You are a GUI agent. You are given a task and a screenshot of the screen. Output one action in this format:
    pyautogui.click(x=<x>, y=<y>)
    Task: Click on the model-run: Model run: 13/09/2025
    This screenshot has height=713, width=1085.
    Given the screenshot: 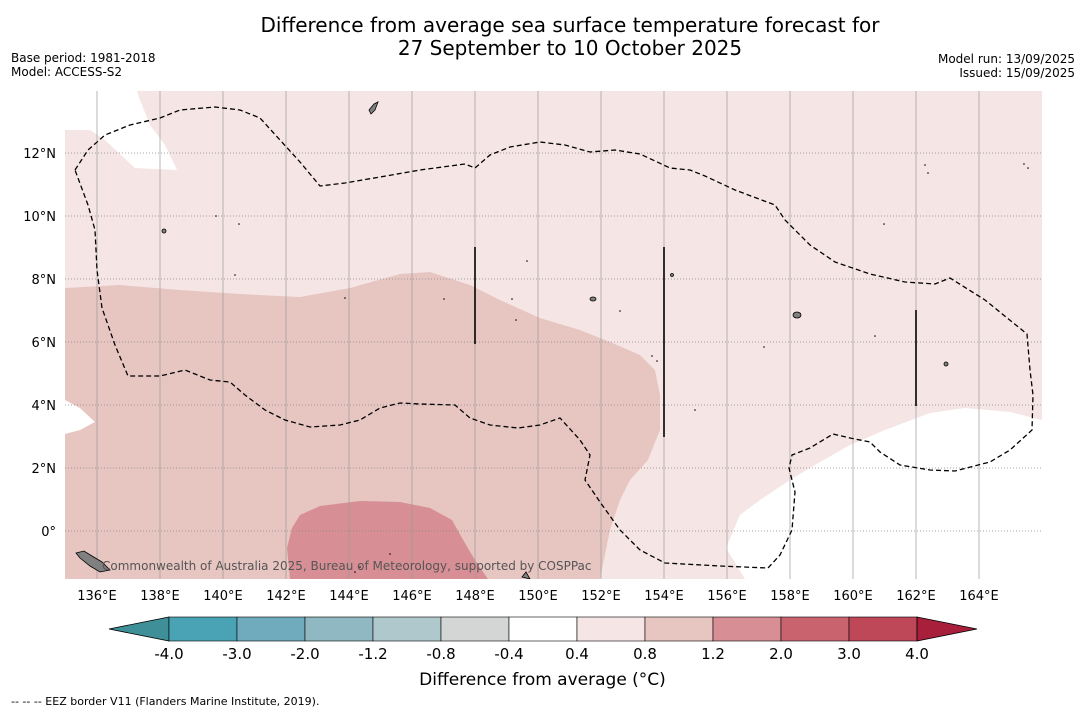 What is the action you would take?
    pyautogui.click(x=1006, y=59)
    